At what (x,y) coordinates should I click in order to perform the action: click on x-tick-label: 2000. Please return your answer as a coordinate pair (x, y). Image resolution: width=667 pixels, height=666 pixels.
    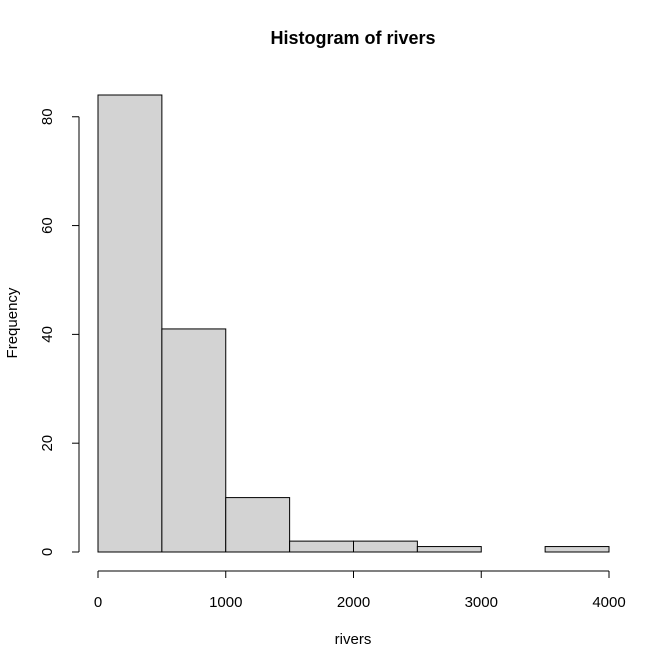
    Looking at the image, I should click on (353, 602).